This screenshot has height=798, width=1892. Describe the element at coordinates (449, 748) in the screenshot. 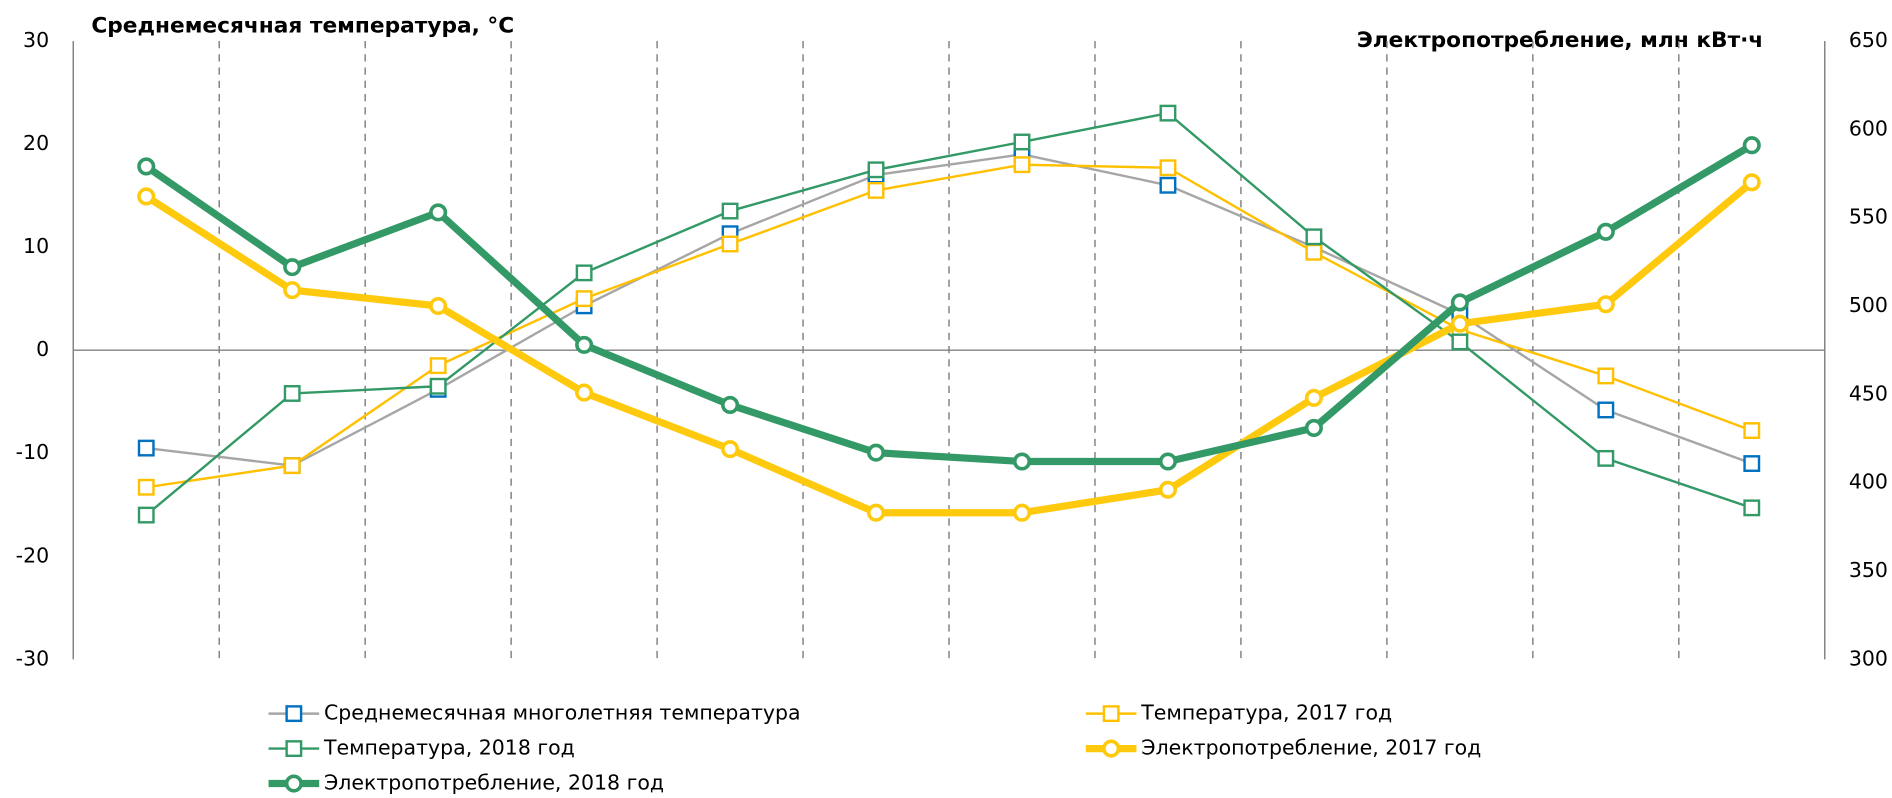

I see `legend-label: Температура, 2018 год` at that location.